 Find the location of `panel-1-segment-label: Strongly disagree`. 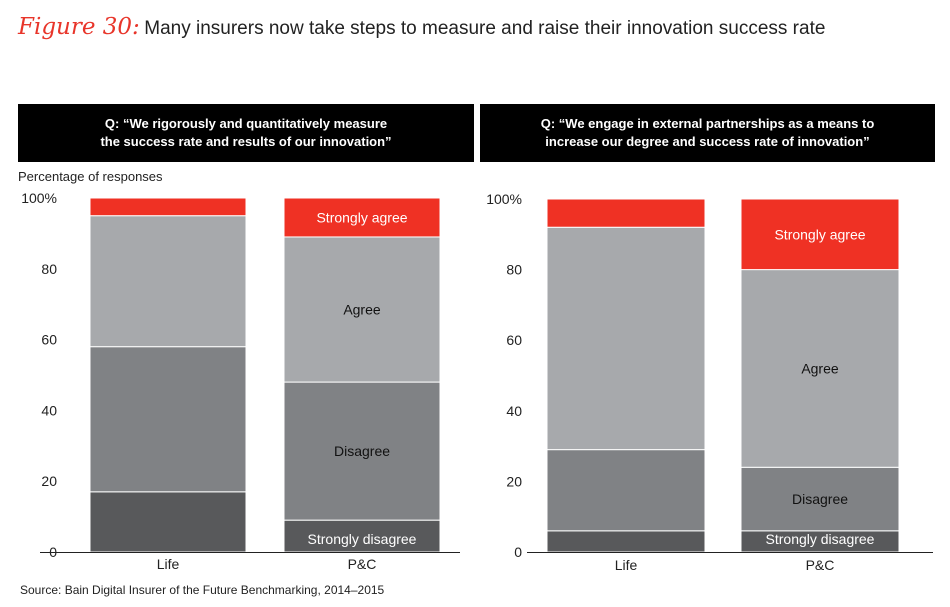

panel-1-segment-label: Strongly disagree is located at coordinates (362, 539).